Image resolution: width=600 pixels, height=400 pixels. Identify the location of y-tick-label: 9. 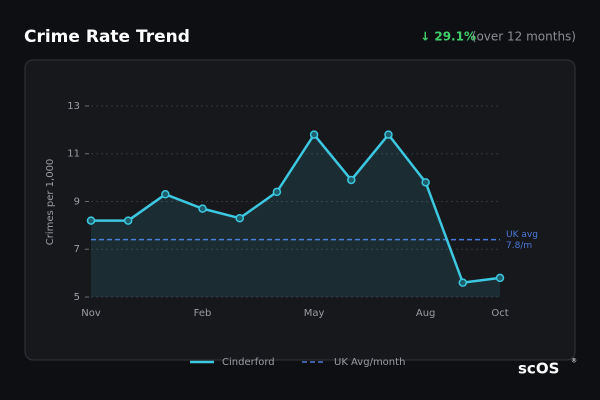
(77, 201).